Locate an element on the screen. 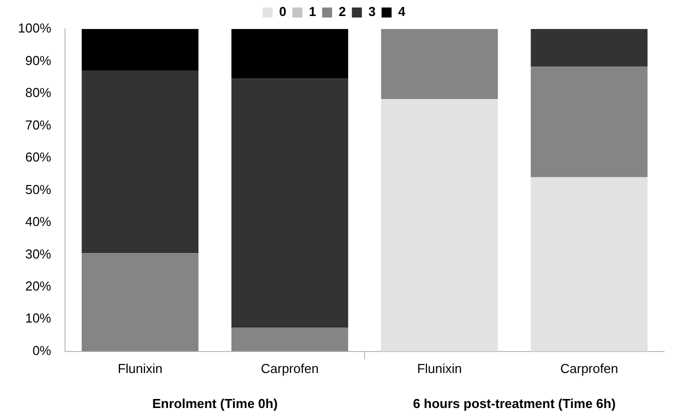 Image resolution: width=674 pixels, height=413 pixels. legend-label: 1 is located at coordinates (312, 12).